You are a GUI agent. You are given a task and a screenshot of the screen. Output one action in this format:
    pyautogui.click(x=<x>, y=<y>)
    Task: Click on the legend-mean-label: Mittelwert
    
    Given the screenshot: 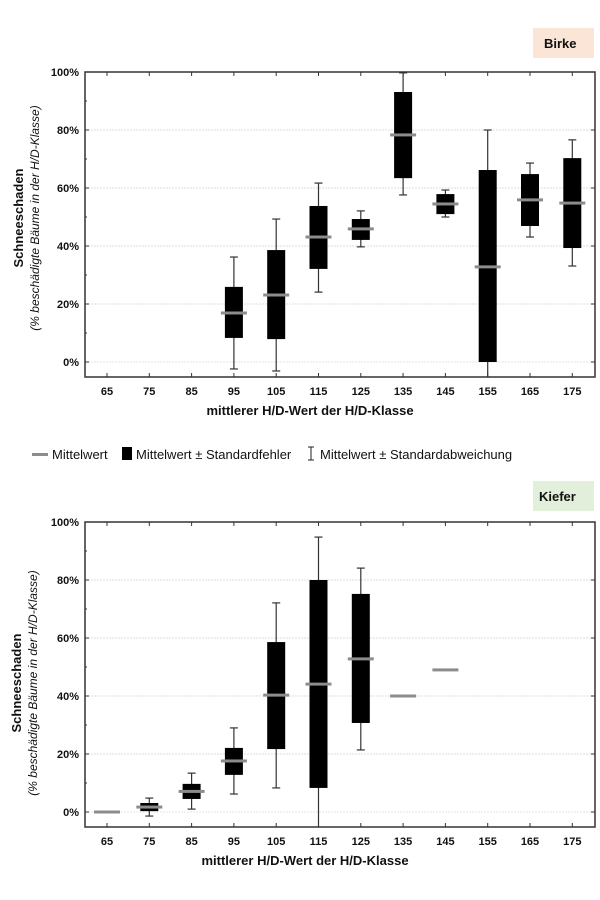 What is the action you would take?
    pyautogui.click(x=80, y=454)
    